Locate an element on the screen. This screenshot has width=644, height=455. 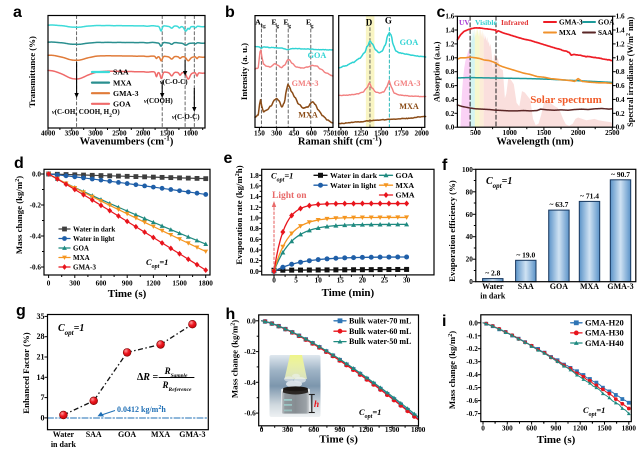
svg-text: Time (s) is located at coordinates (127, 294).